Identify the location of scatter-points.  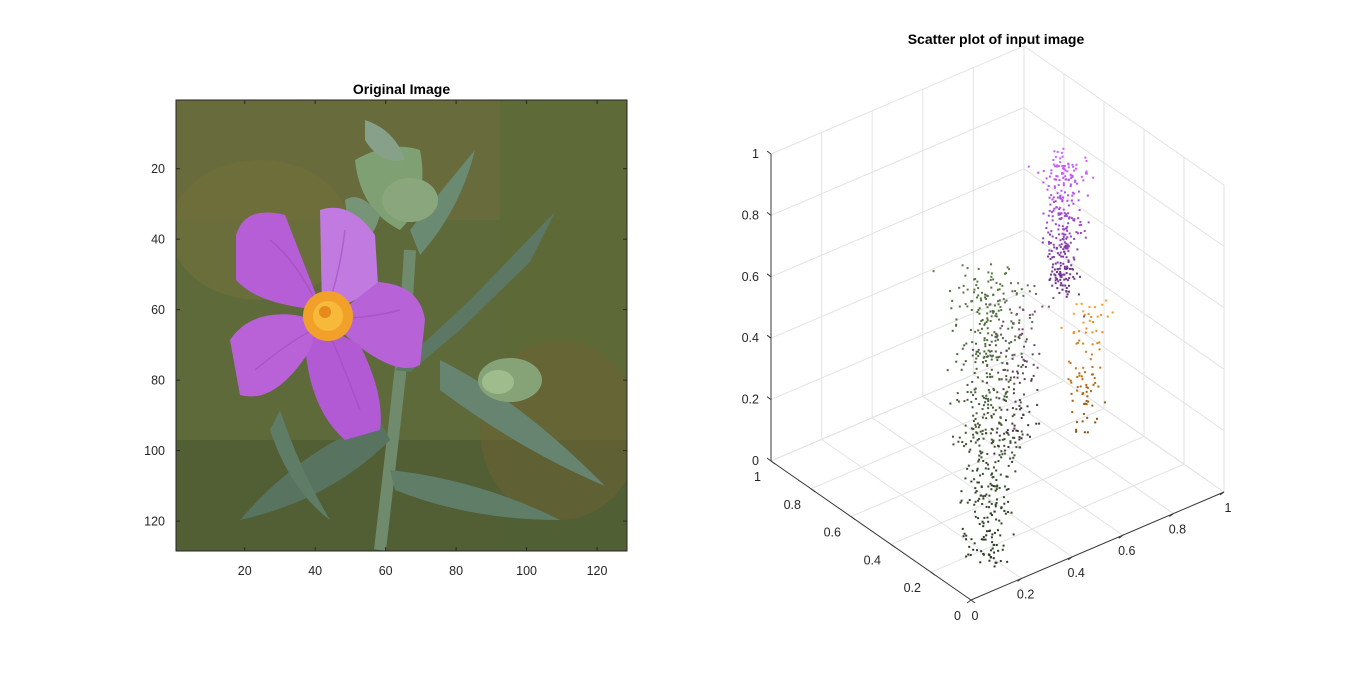
(1023, 357).